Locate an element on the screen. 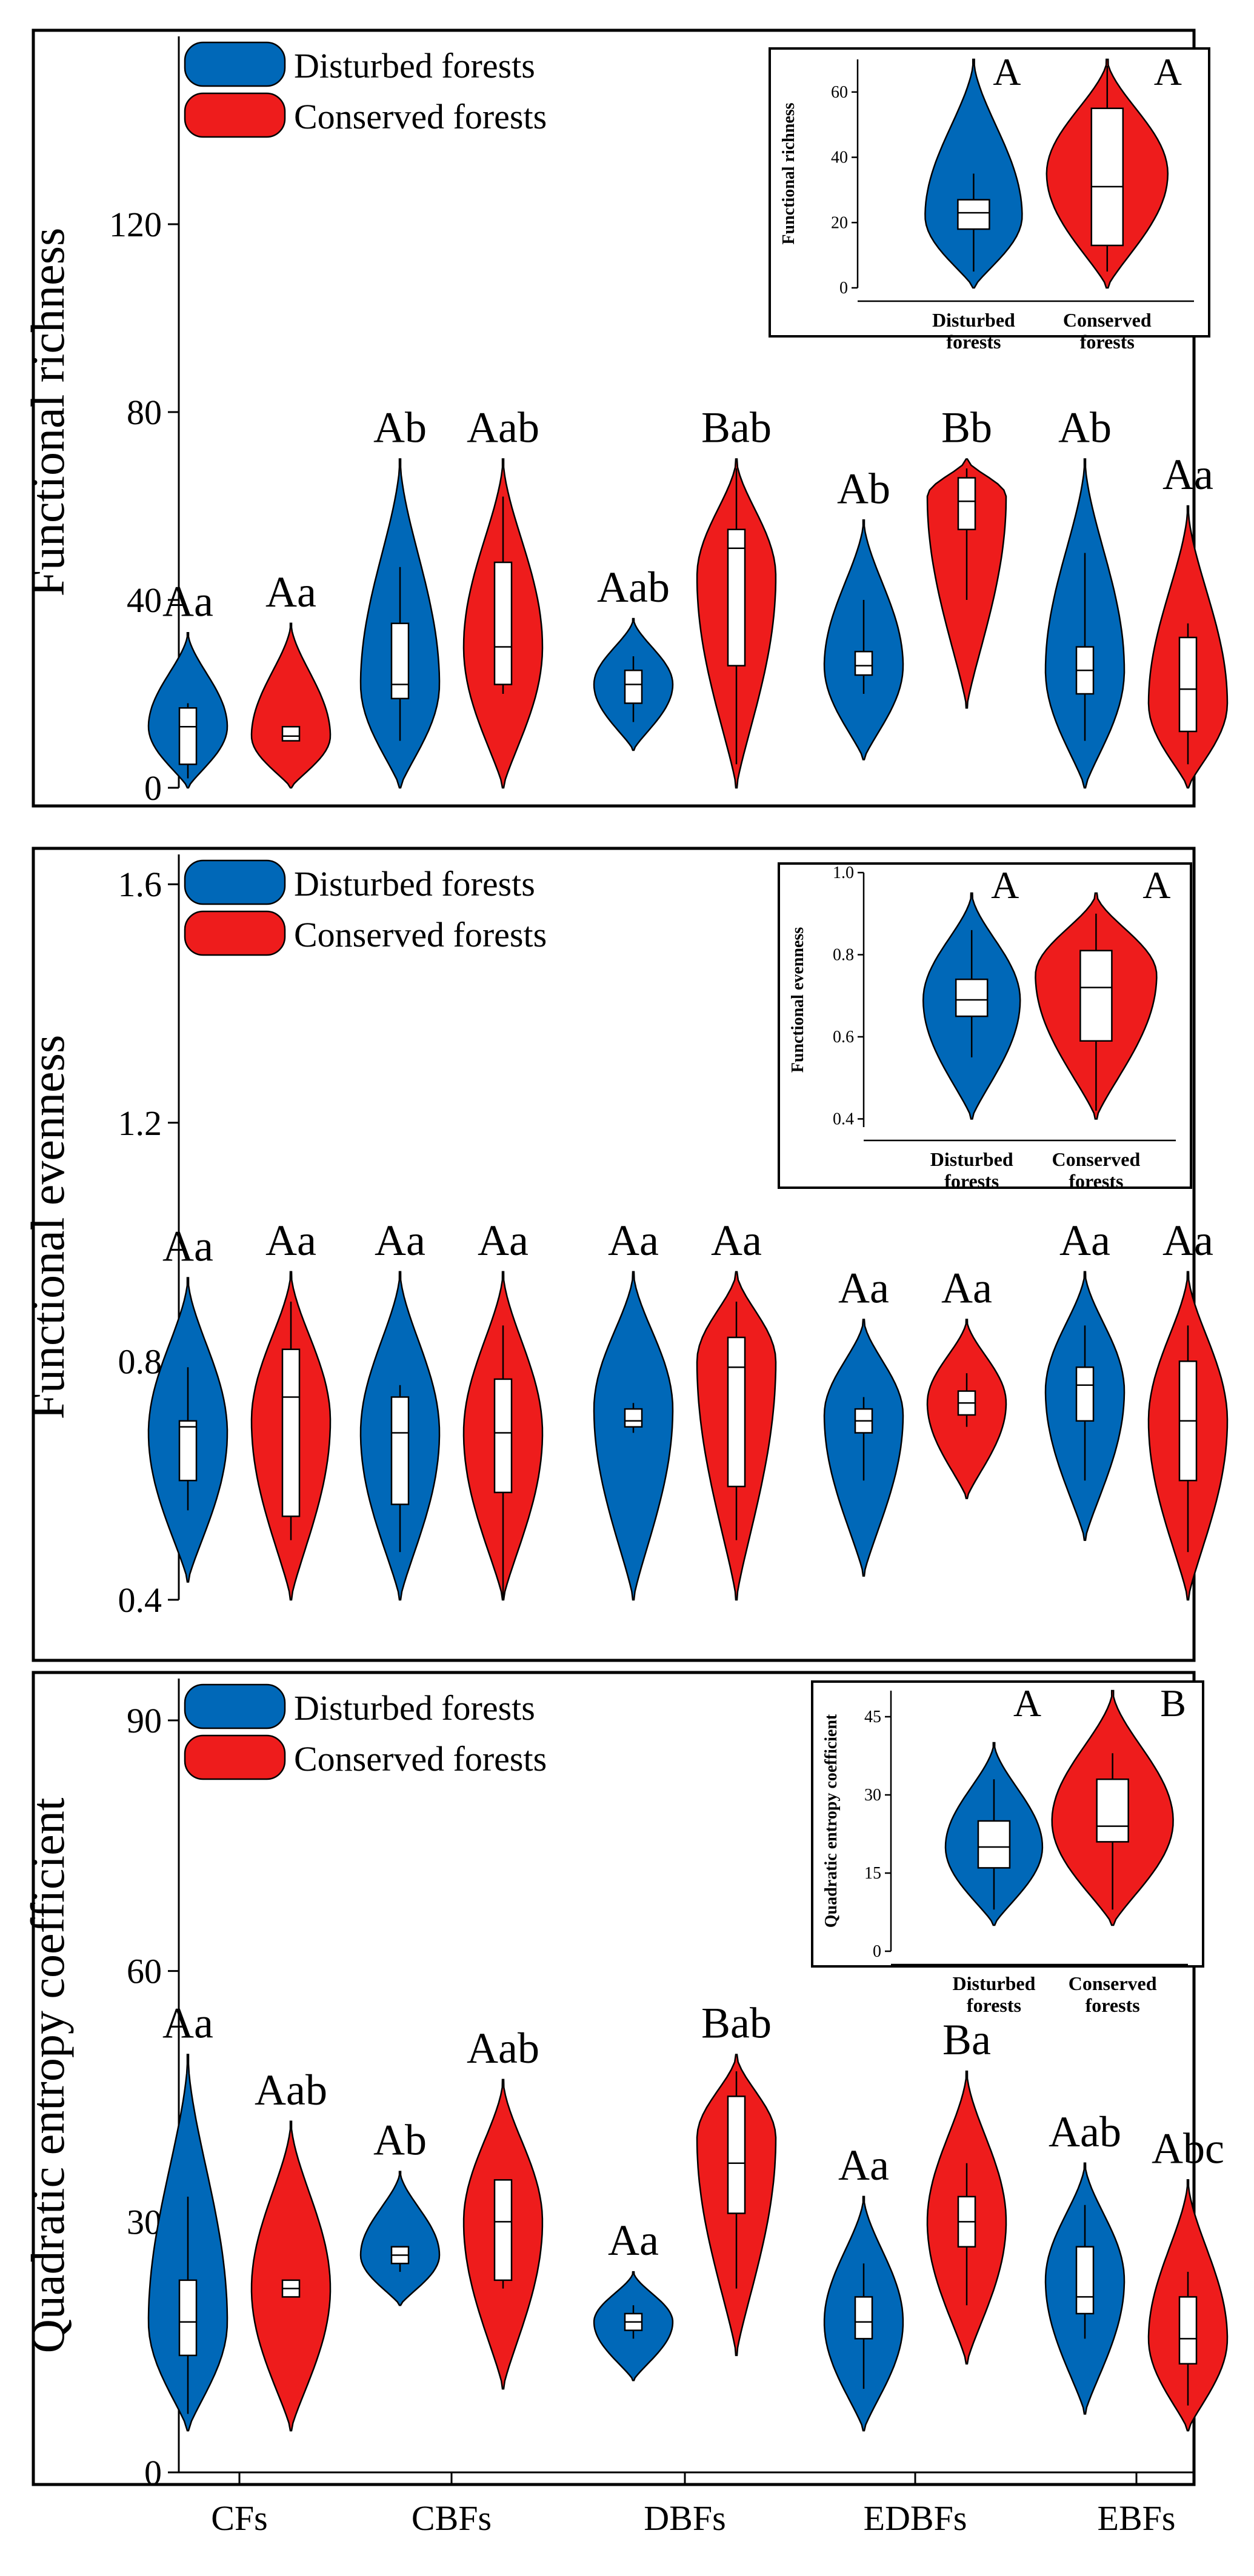  inset-y-axis-title: Functional evenness is located at coordinates (798, 1000).